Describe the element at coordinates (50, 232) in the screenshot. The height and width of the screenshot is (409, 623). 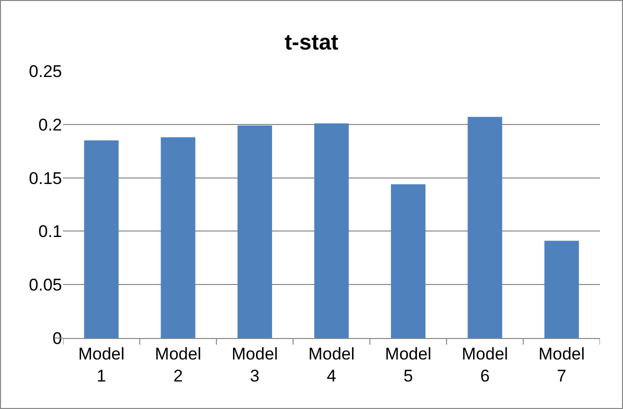
I see `y-tick-label: 0.1` at that location.